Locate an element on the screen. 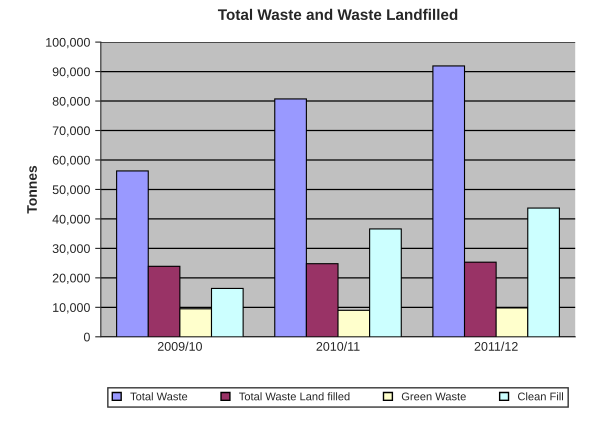 The width and height of the screenshot is (593, 421). legend-label: Total Waste Land filled is located at coordinates (294, 396).